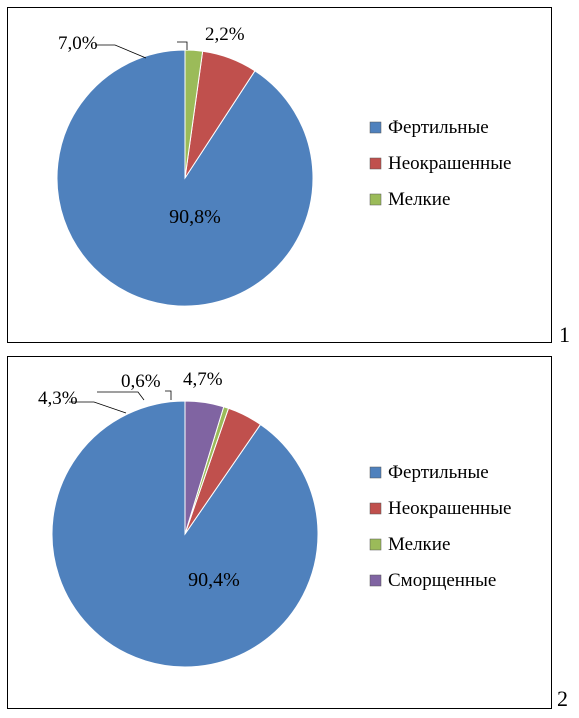 Image resolution: width=579 pixels, height=718 pixels. What do you see at coordinates (449, 163) in the screenshot?
I see `legend-label-1-2: Неокрашенные` at bounding box center [449, 163].